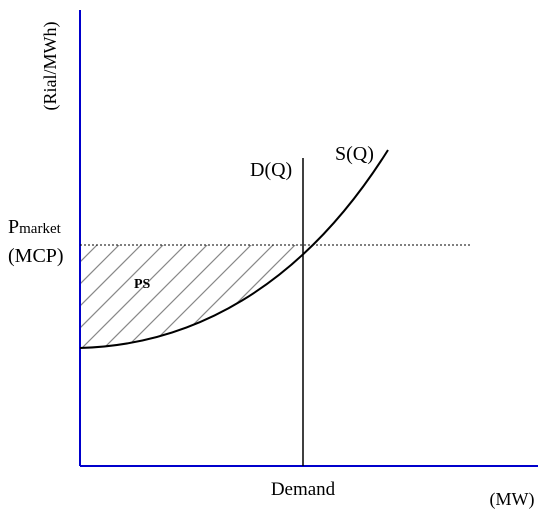 The image size is (540, 511). What do you see at coordinates (36, 256) in the screenshot?
I see `price-label-mcp: (MCP)` at bounding box center [36, 256].